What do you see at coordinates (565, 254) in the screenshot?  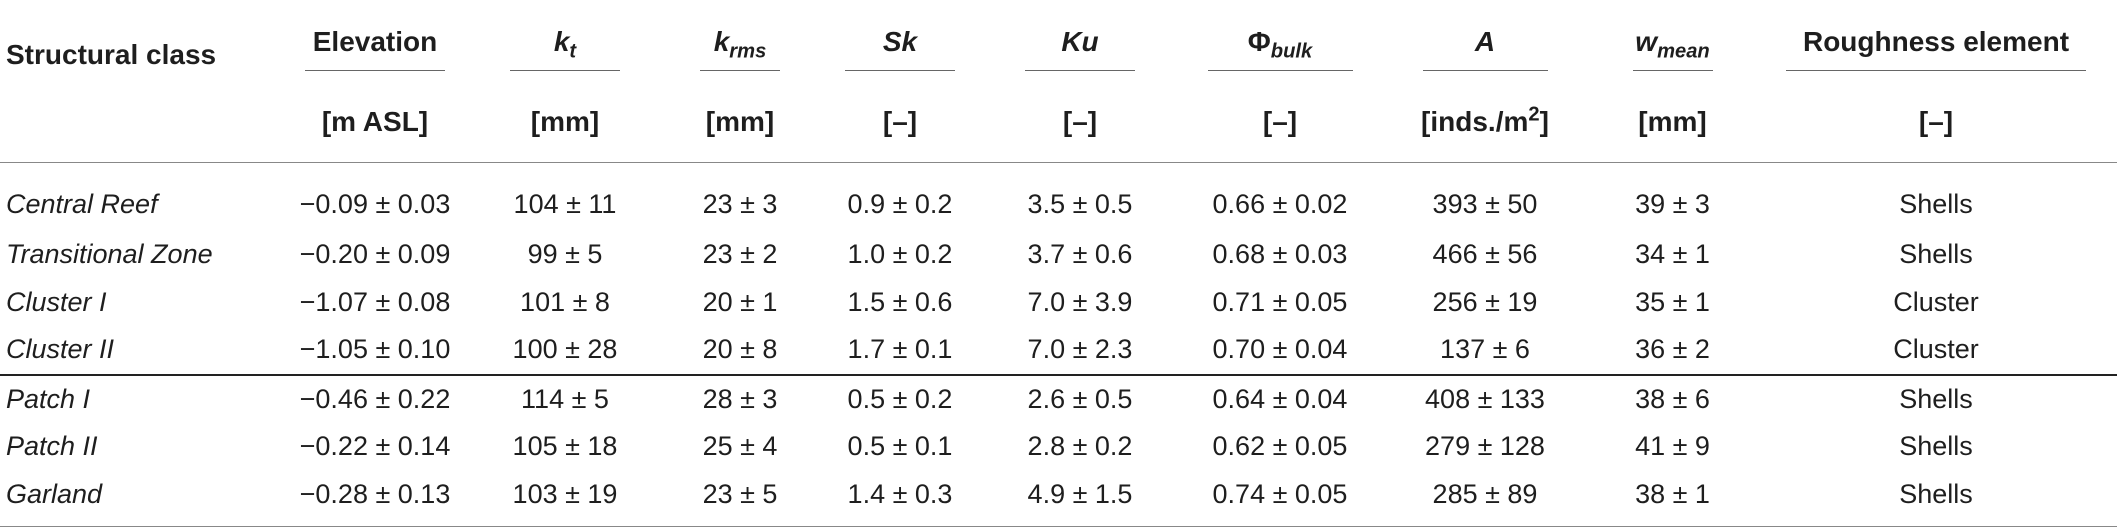 I see `cell-kt: 99 ± 5` at bounding box center [565, 254].